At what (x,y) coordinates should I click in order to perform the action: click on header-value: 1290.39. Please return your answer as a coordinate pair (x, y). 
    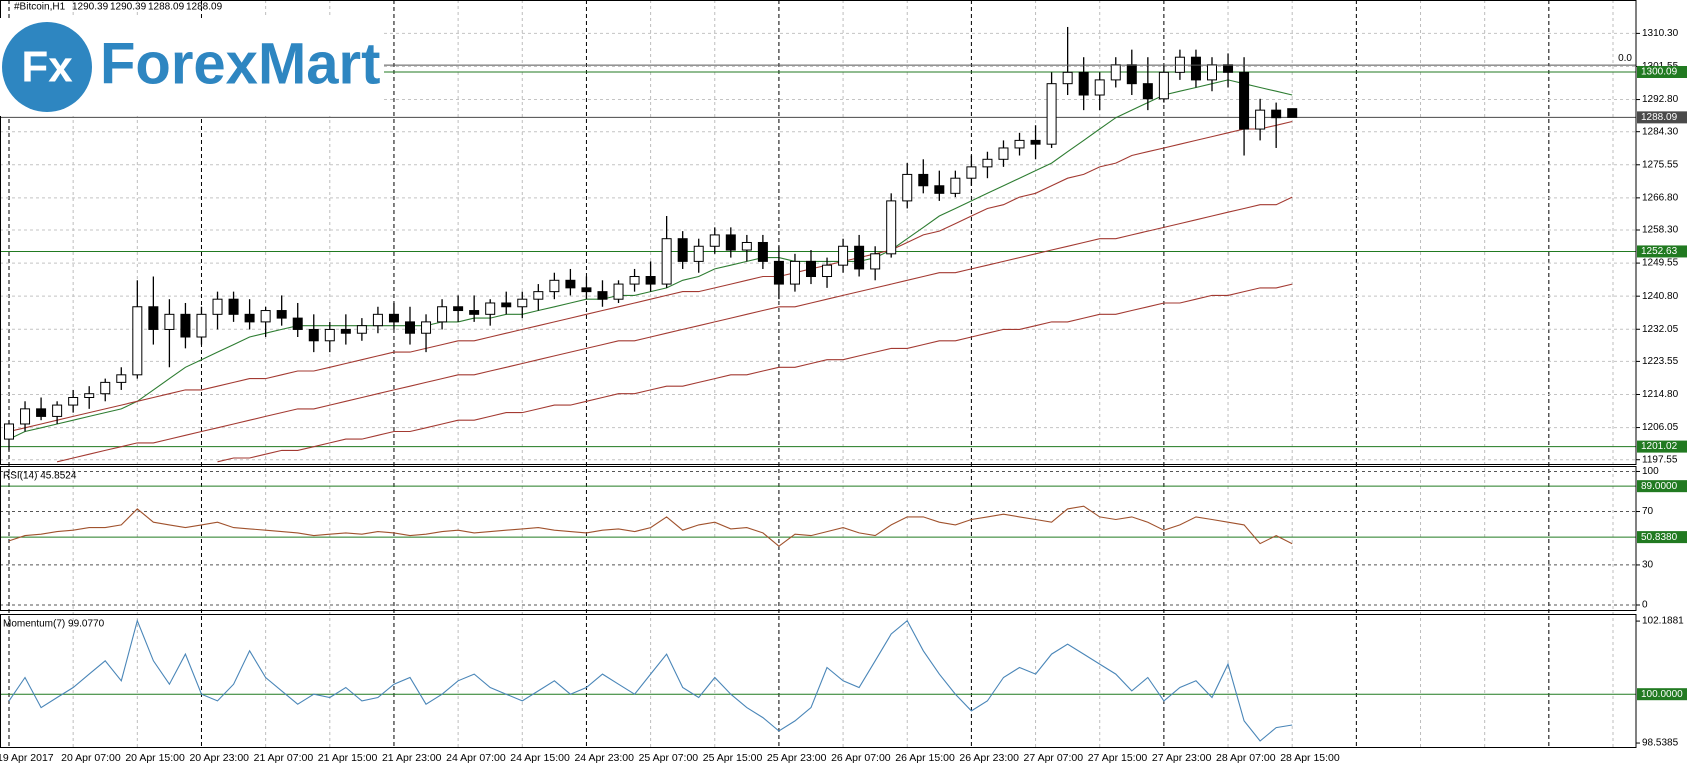
    Looking at the image, I should click on (90, 7).